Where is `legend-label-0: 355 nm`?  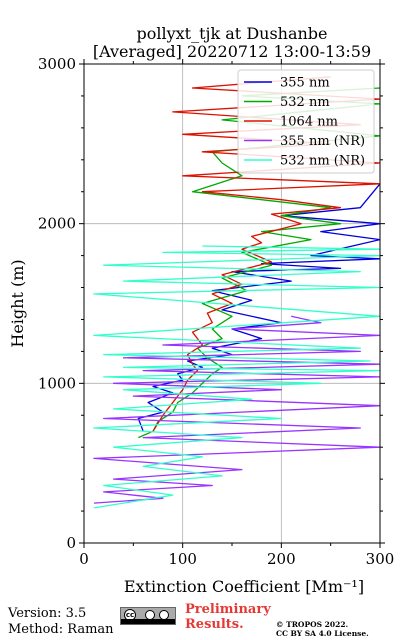 legend-label-0: 355 nm is located at coordinates (305, 83).